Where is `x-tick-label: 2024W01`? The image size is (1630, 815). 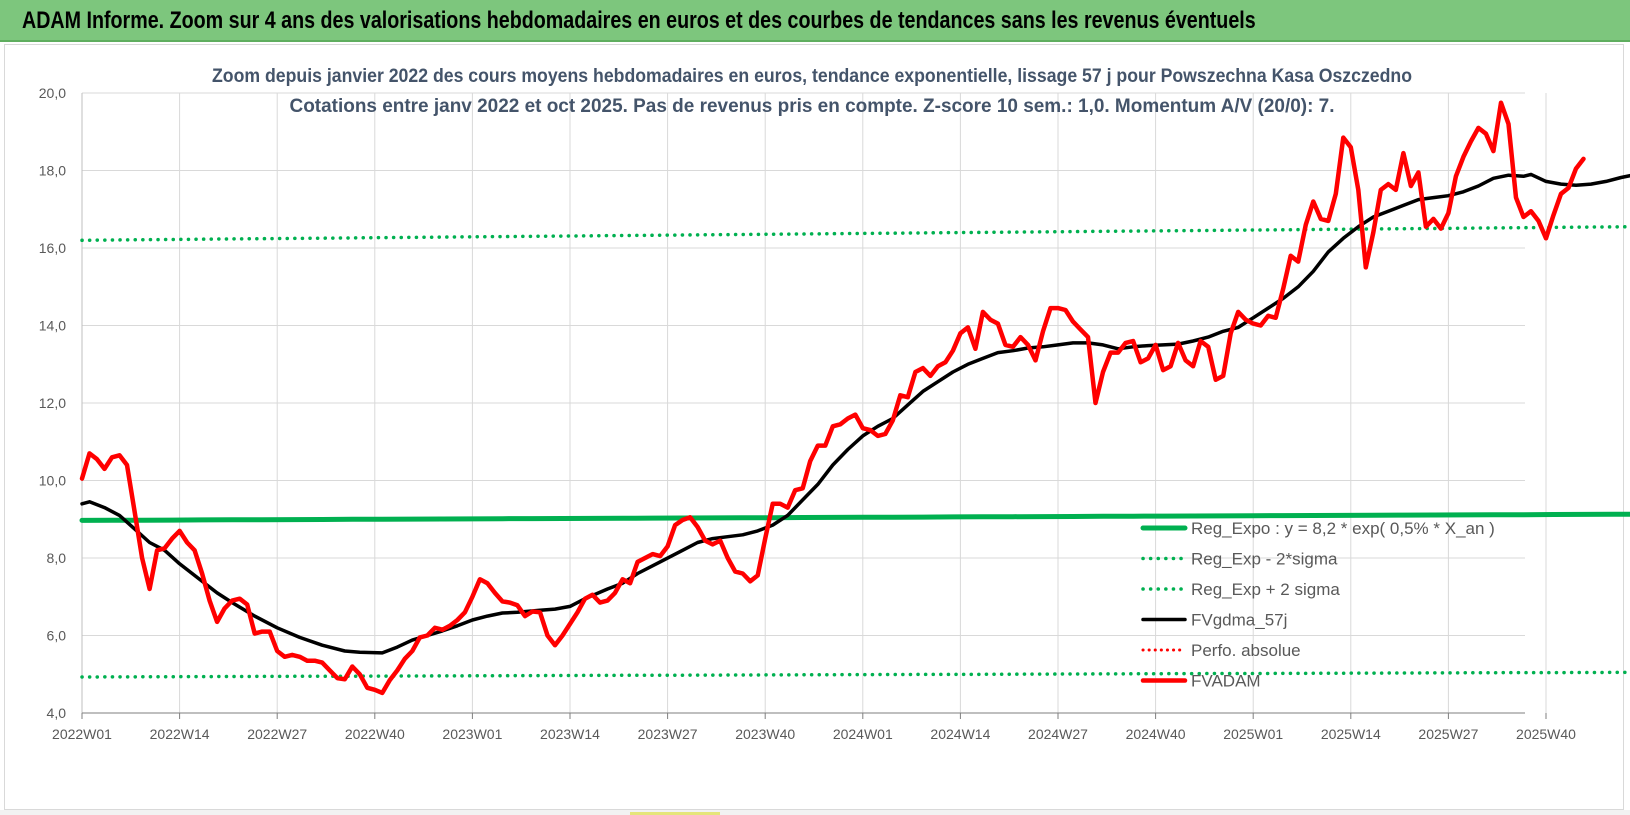
x-tick-label: 2024W01 is located at coordinates (863, 734).